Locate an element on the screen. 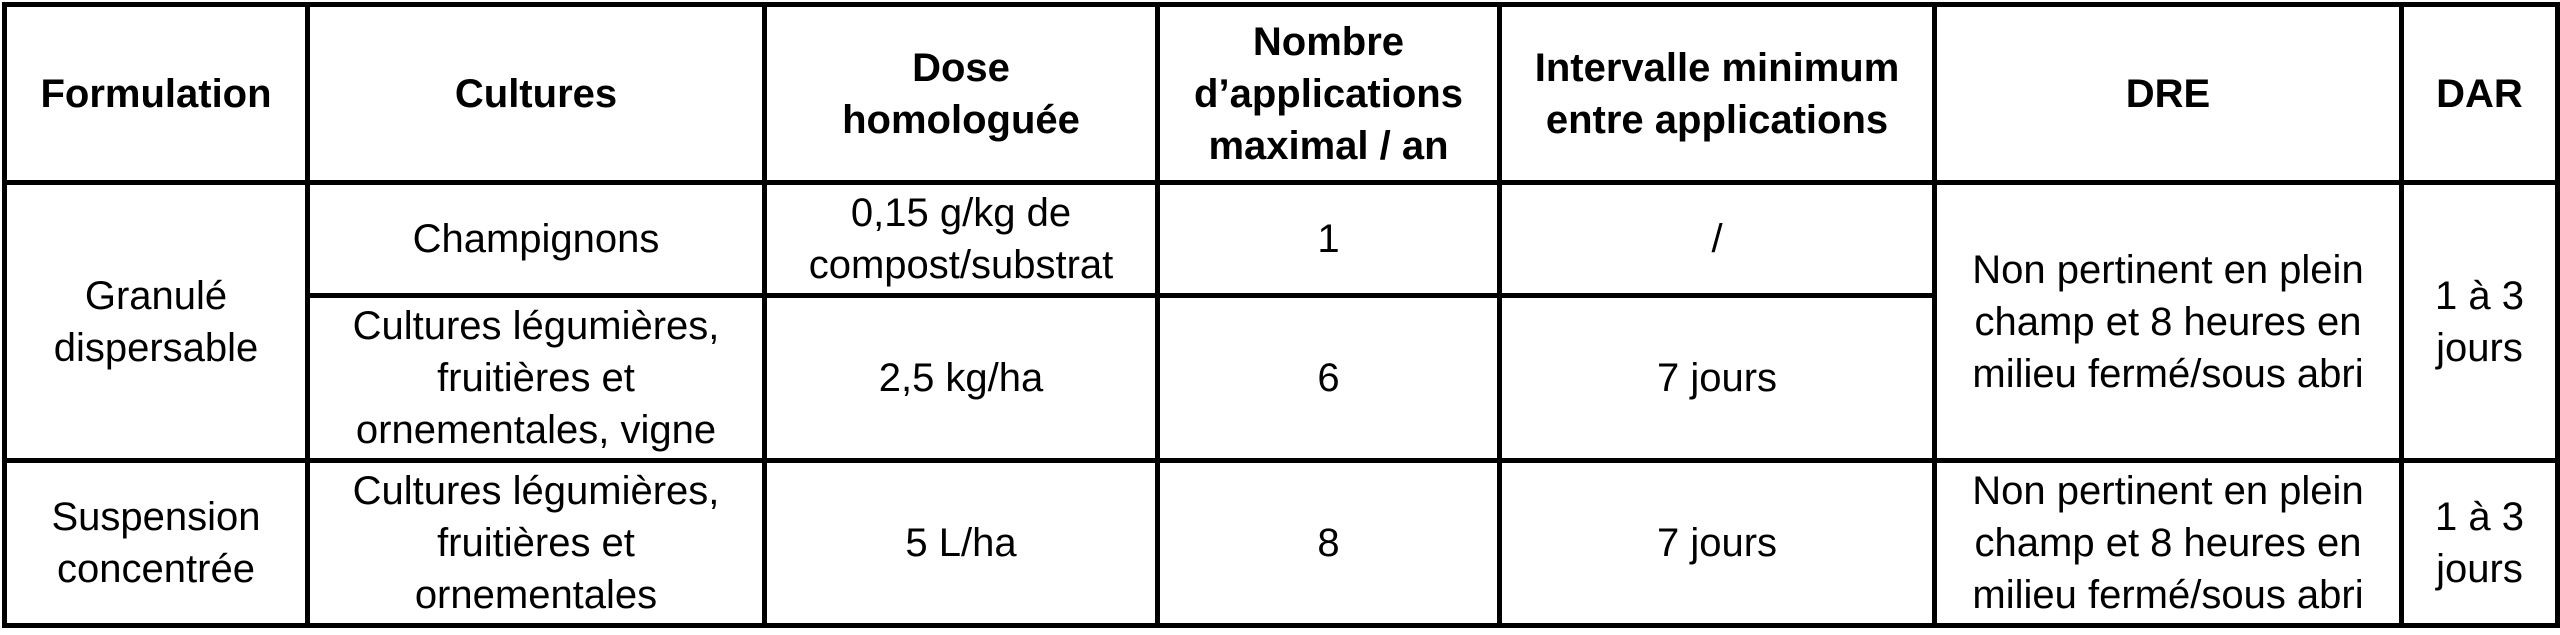  col-header-dre: DRE is located at coordinates (2168, 93).